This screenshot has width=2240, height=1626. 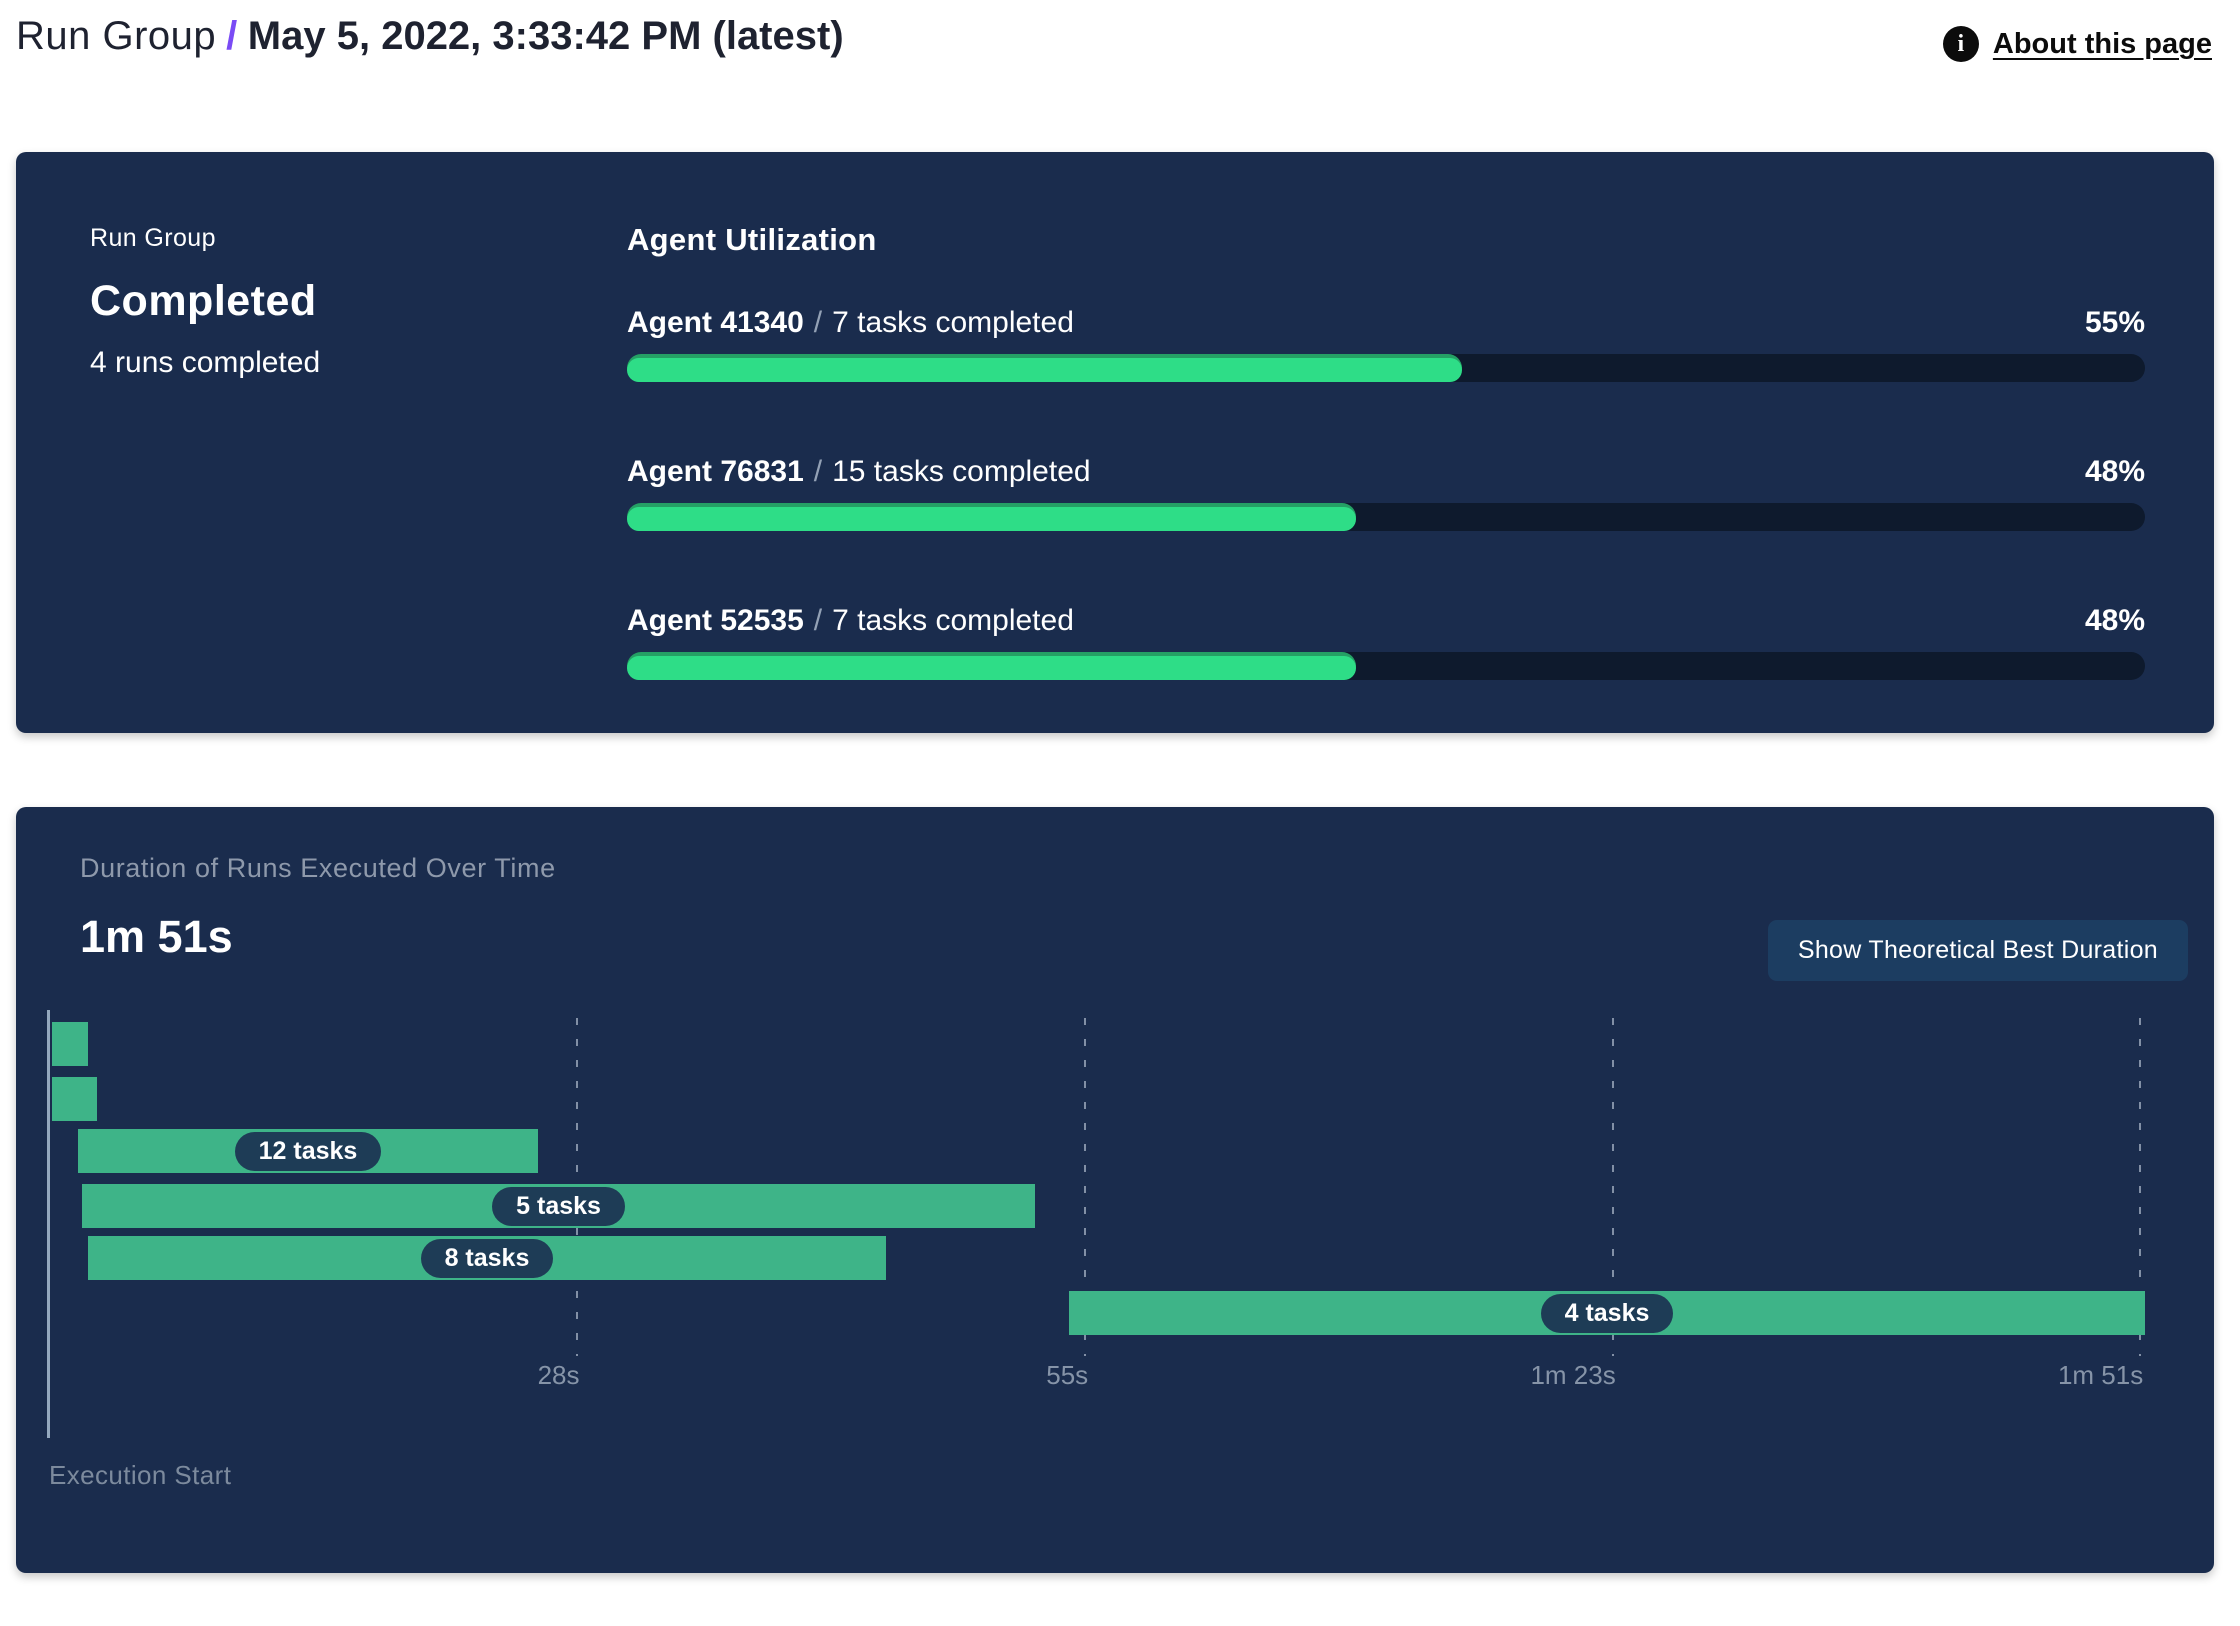 I want to click on gantt-run-bar: 8 tasks, so click(x=487, y=1258).